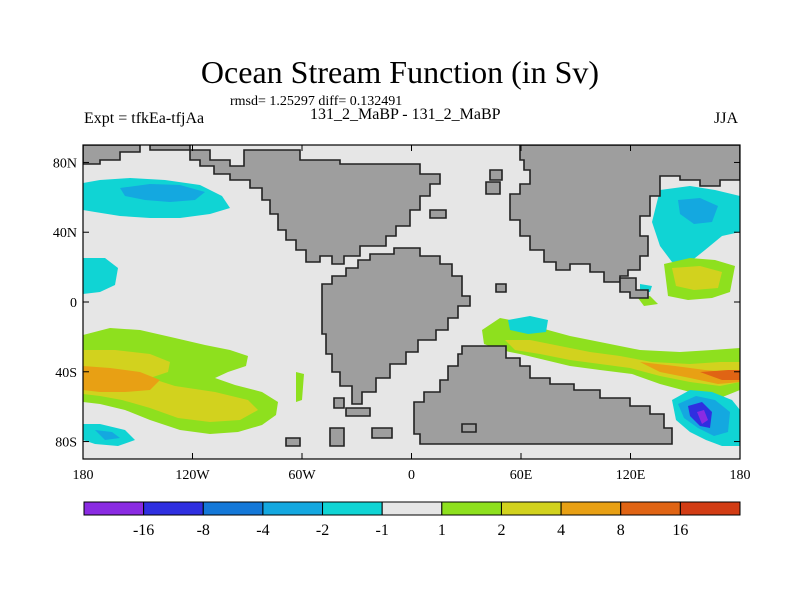 Image resolution: width=800 pixels, height=600 pixels. What do you see at coordinates (66, 443) in the screenshot?
I see `lat-tick-label: 80S` at bounding box center [66, 443].